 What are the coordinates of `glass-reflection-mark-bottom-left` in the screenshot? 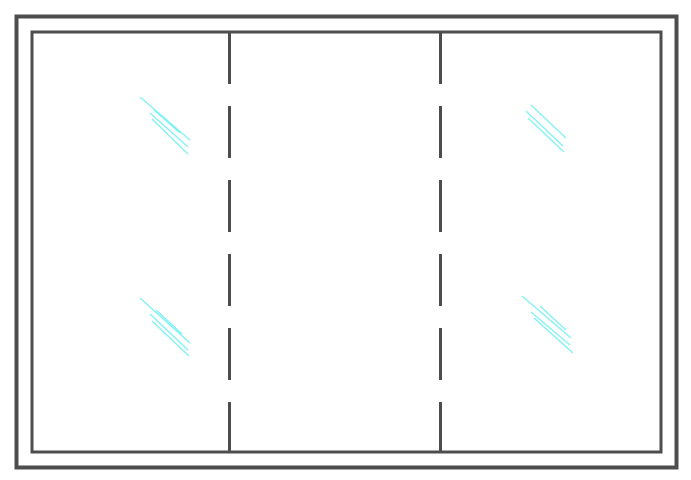 It's located at (165, 327).